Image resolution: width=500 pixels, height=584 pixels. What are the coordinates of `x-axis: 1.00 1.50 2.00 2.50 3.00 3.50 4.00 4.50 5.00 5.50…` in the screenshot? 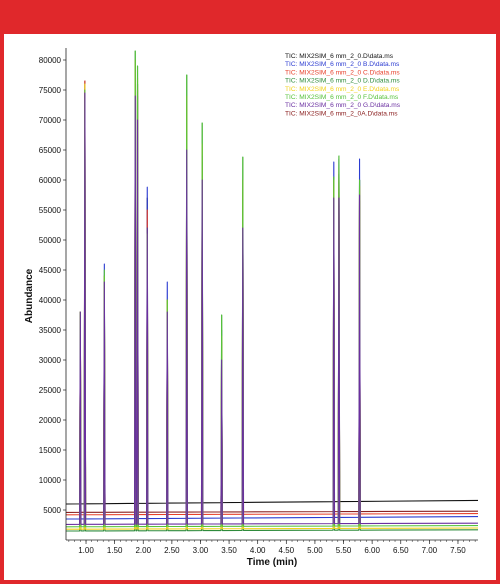 It's located at (272, 547).